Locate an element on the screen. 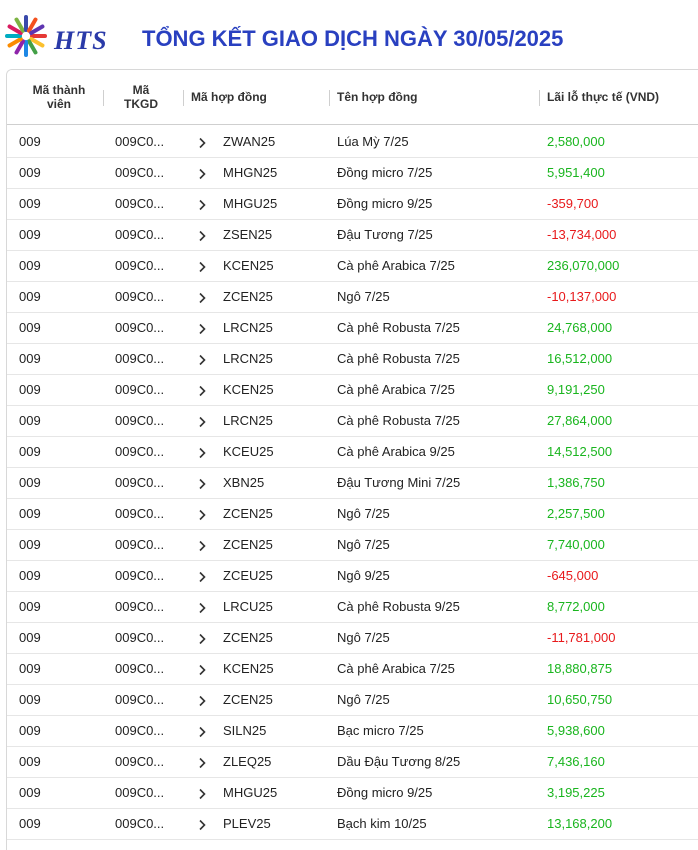 This screenshot has height=850, width=698. realized-pnl-cell: 8,772,000 is located at coordinates (576, 606).